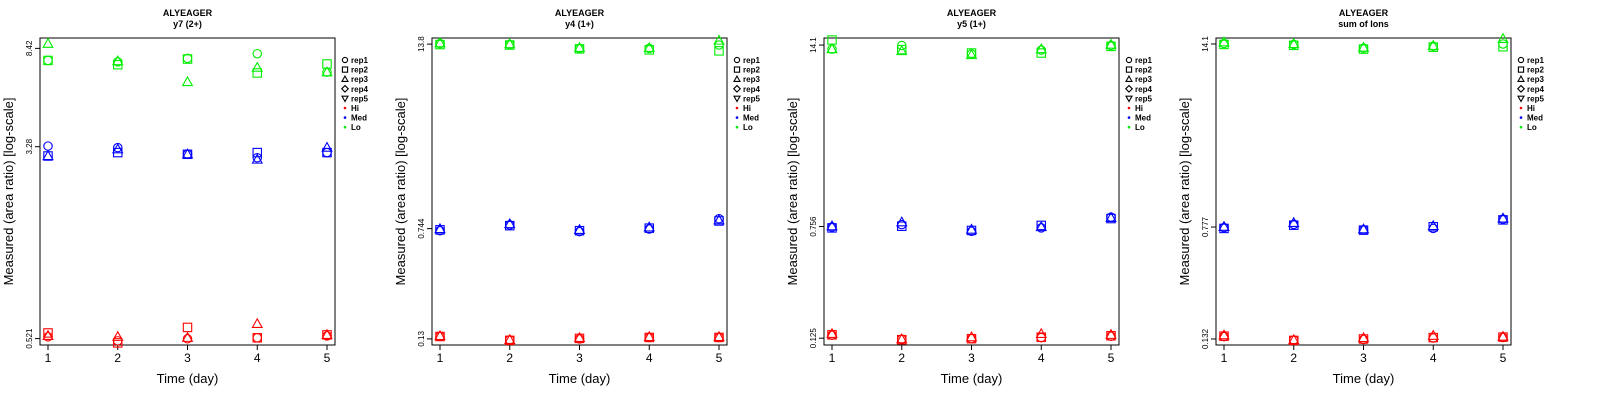 Image resolution: width=1600 pixels, height=400 pixels. I want to click on legend-marker-rep1, so click(1521, 60).